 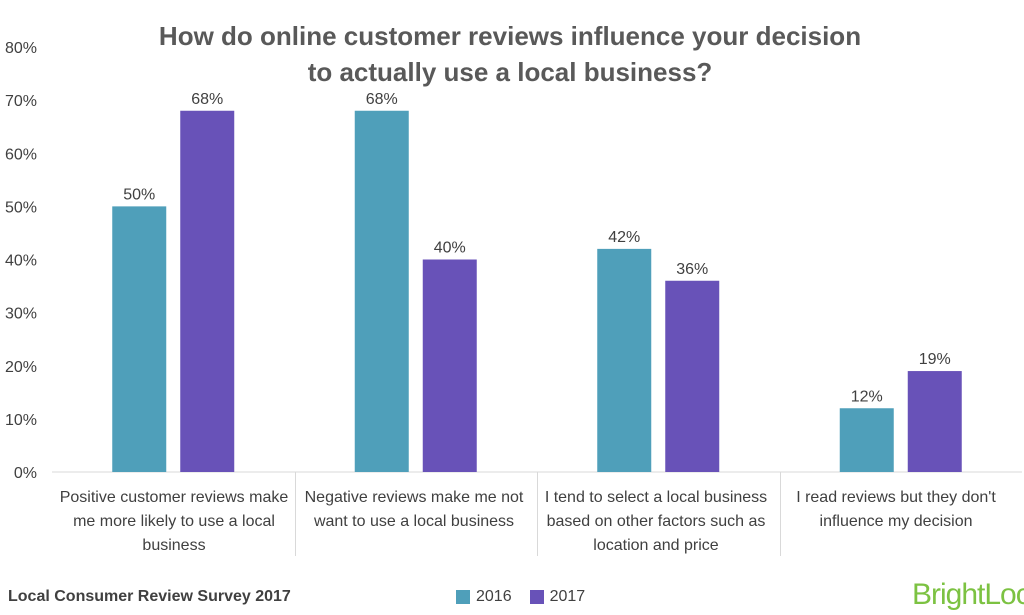 I want to click on data-label: 36%, so click(x=692, y=269).